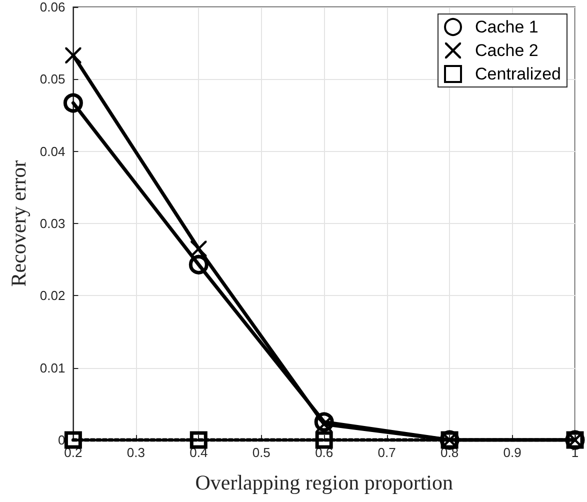 The width and height of the screenshot is (587, 502). I want to click on x-tick-label: 0.7, so click(387, 452).